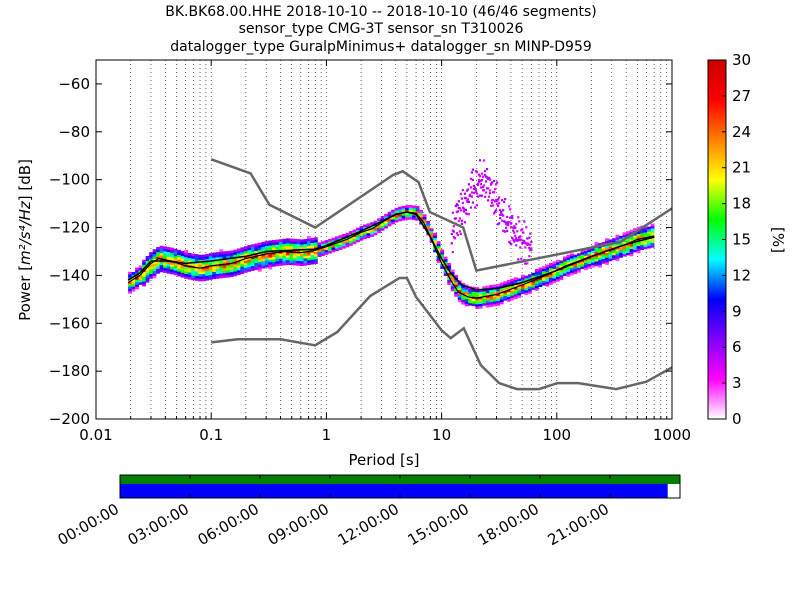  I want to click on data-coverage-bar, so click(400, 479).